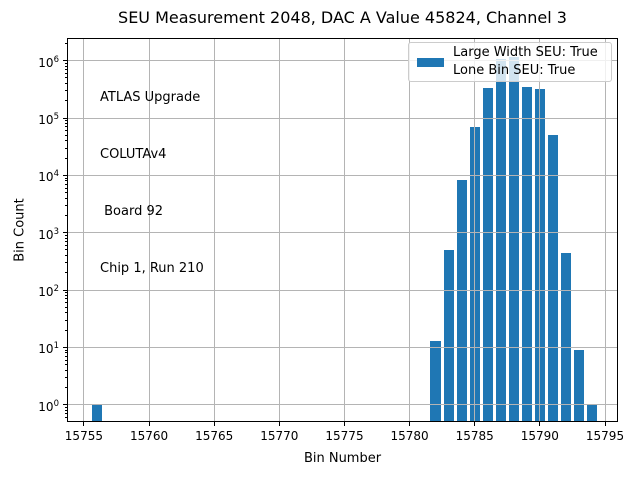 The height and width of the screenshot is (480, 640). I want to click on y-tick-label-1e5: 10⁵, so click(48, 119).